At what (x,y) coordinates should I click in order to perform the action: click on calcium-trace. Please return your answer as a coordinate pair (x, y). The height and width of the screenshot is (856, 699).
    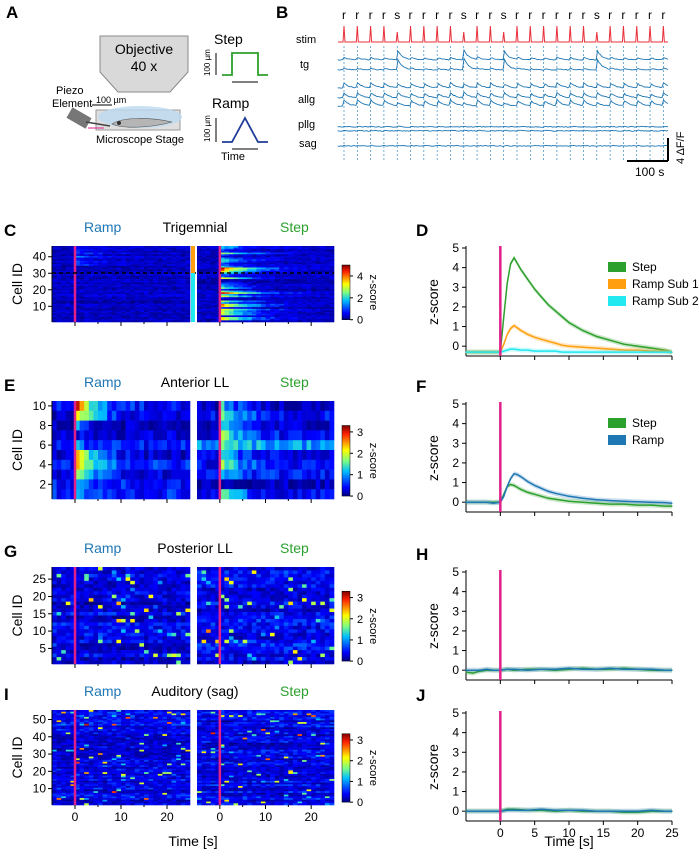
    Looking at the image, I should click on (503, 64).